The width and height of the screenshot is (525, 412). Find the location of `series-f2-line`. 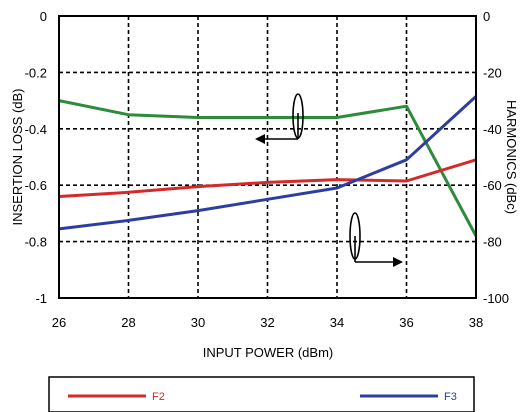

series-f2-line is located at coordinates (267, 178).